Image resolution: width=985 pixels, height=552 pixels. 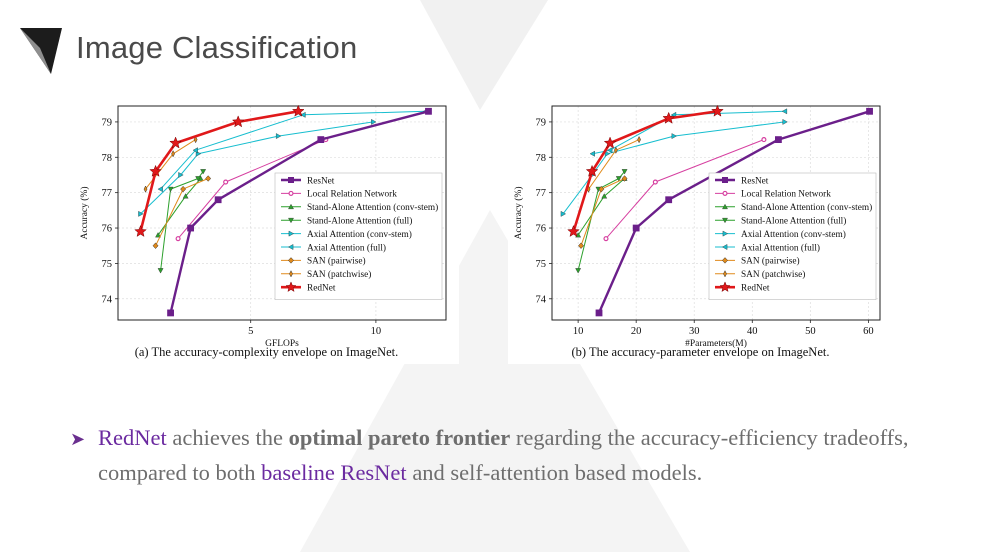 What do you see at coordinates (41, 51) in the screenshot?
I see `logo-icon` at bounding box center [41, 51].